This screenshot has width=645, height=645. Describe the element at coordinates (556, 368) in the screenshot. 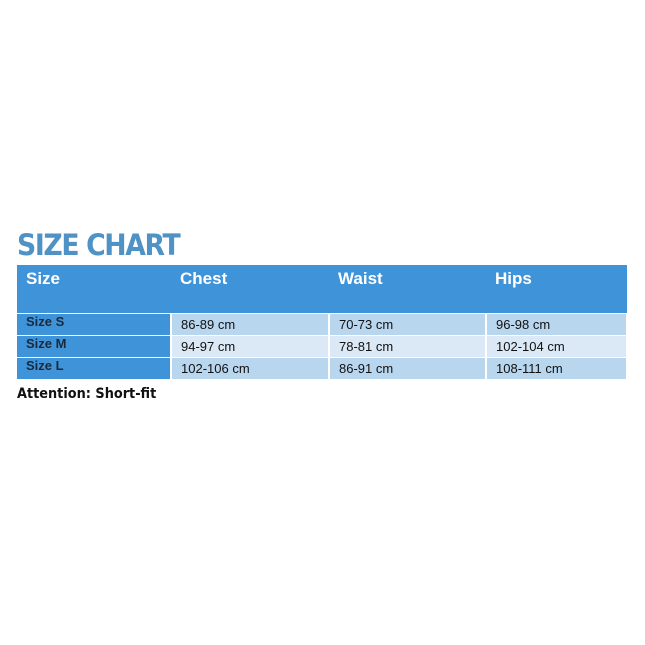

I see `hips-cell: 108-111 cm` at that location.